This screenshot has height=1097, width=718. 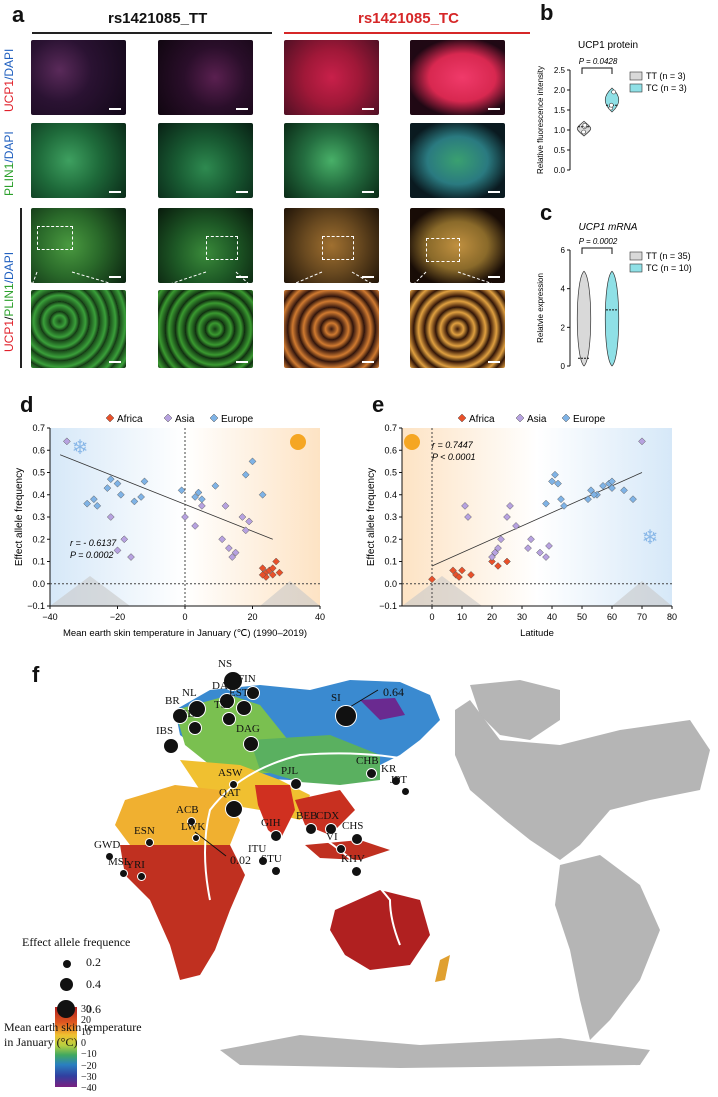 I want to click on callout-min: 0.02, so click(x=240, y=860).